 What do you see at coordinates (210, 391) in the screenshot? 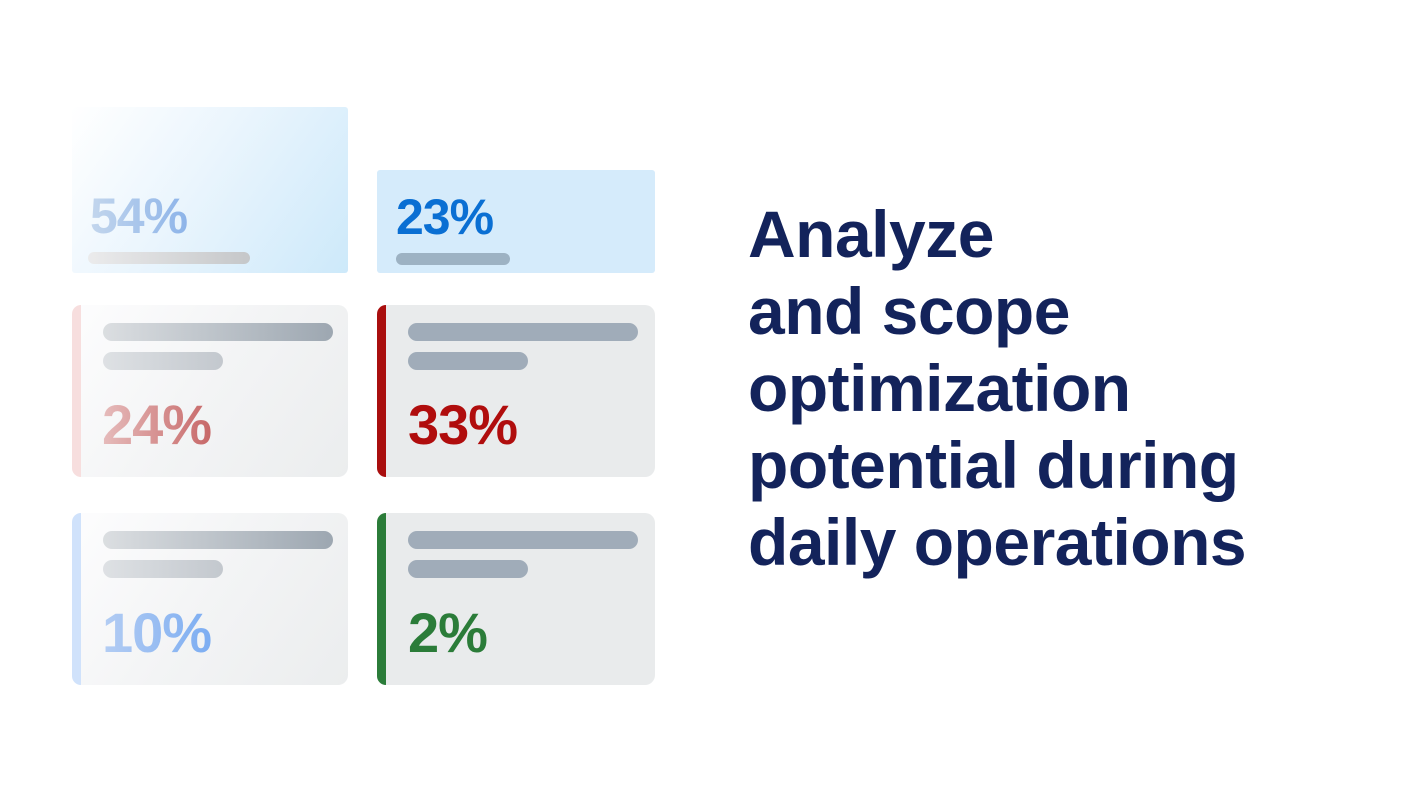
I see `stat-card-24: 24%` at bounding box center [210, 391].